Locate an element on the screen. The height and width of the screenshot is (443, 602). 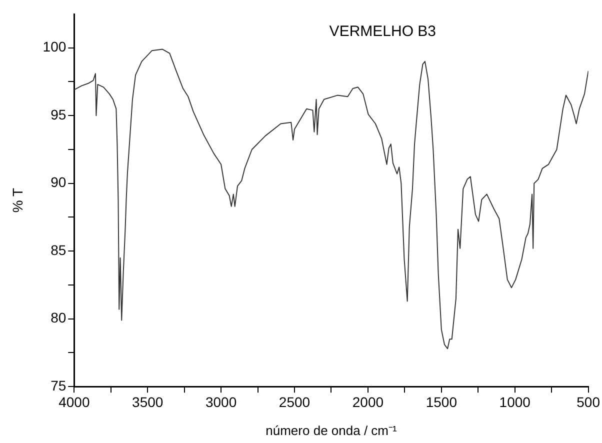
x-tick-label: 4000 is located at coordinates (74, 402).